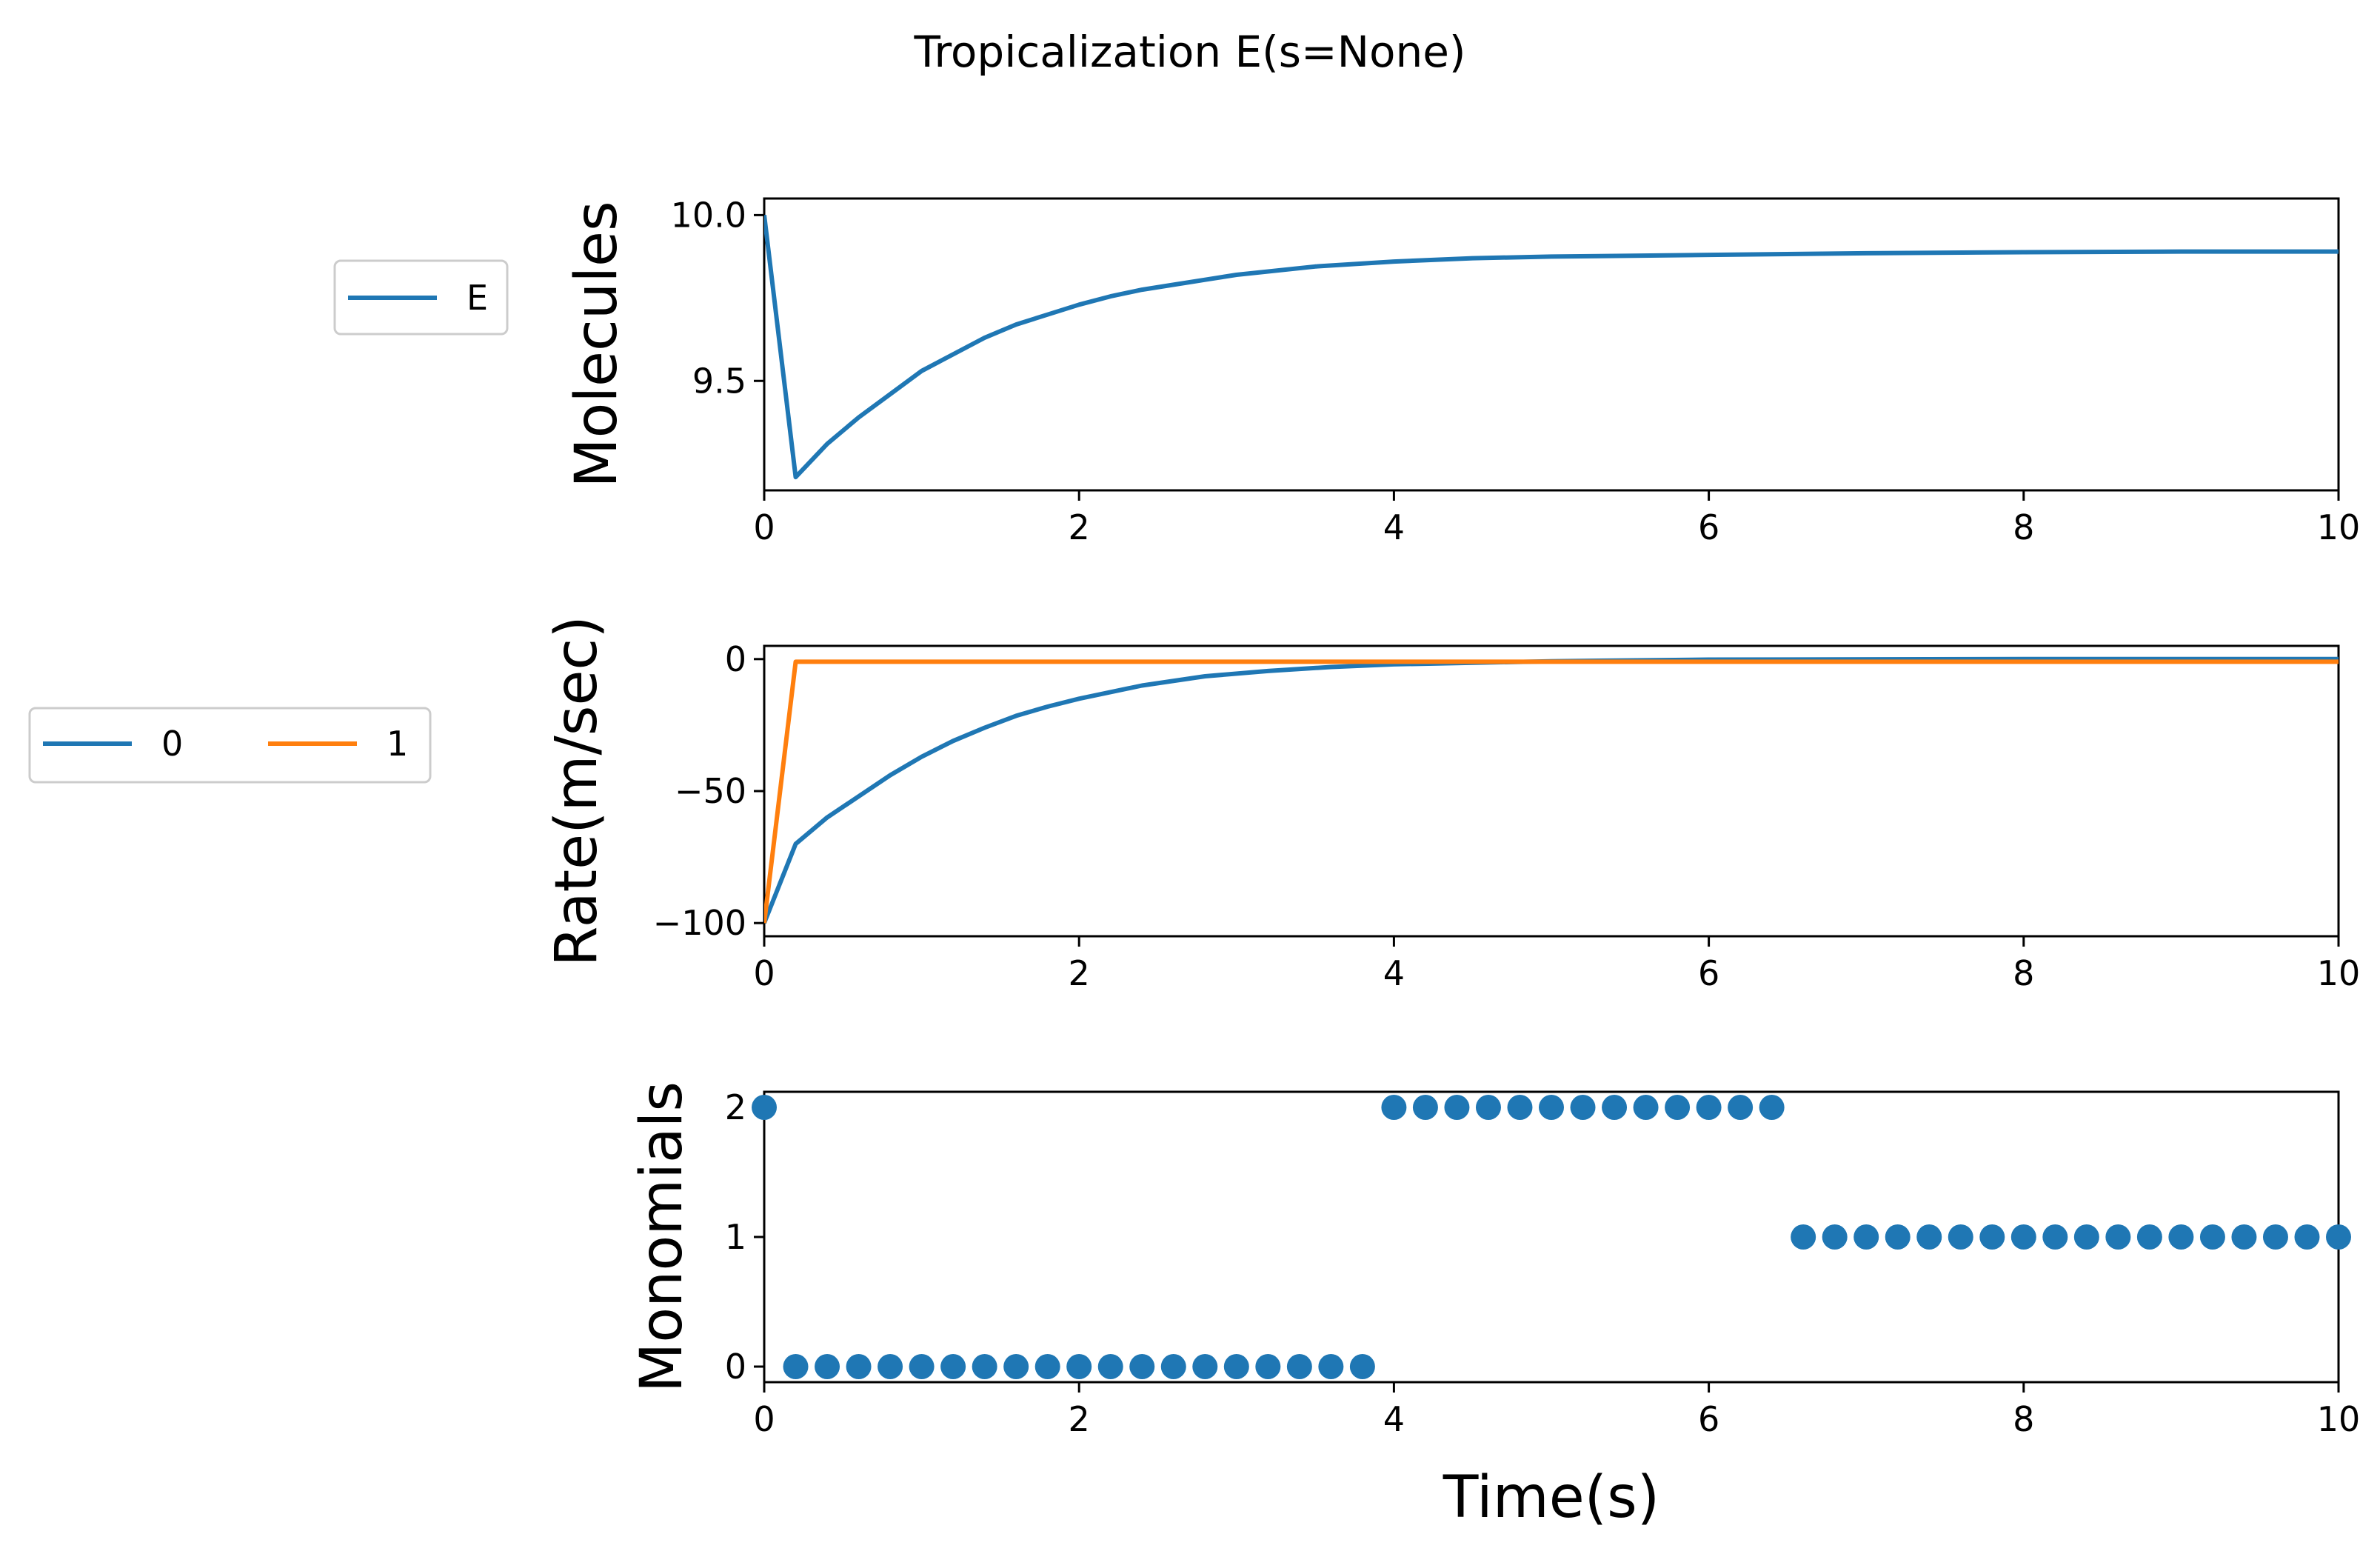 The height and width of the screenshot is (1554, 2380). What do you see at coordinates (172, 744) in the screenshot?
I see `legend-label-0: 0` at bounding box center [172, 744].